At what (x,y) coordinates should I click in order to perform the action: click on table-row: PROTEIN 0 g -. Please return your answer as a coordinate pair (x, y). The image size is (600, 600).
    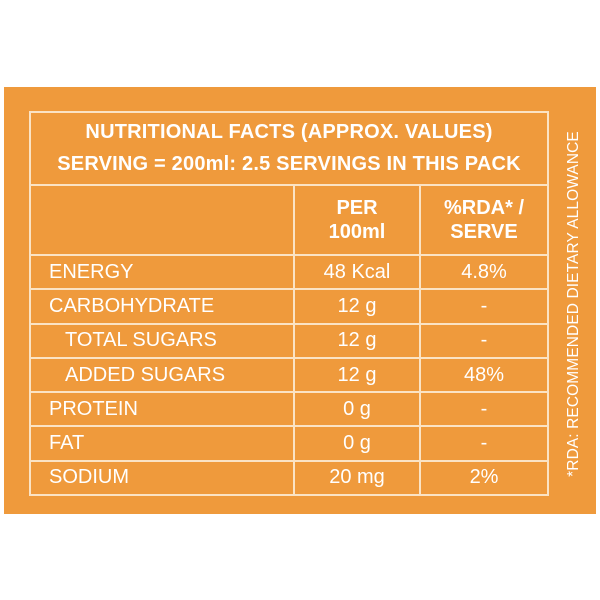
    Looking at the image, I should click on (289, 409).